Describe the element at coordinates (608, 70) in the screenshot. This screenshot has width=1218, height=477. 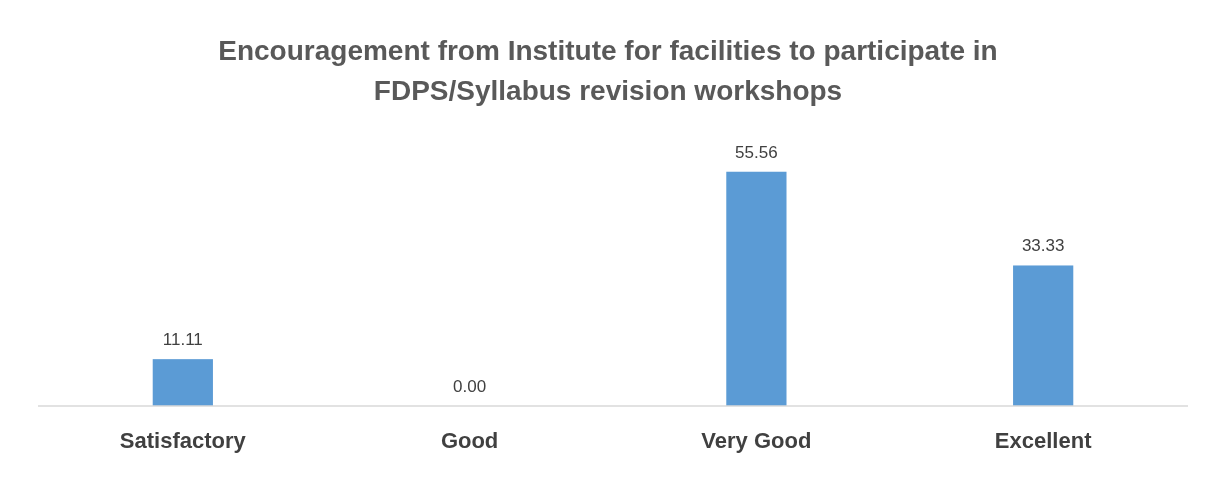
I see `chart-title: Encouragement from Institute for facilities to participate in FDPS/Syllabus revision workshops` at that location.